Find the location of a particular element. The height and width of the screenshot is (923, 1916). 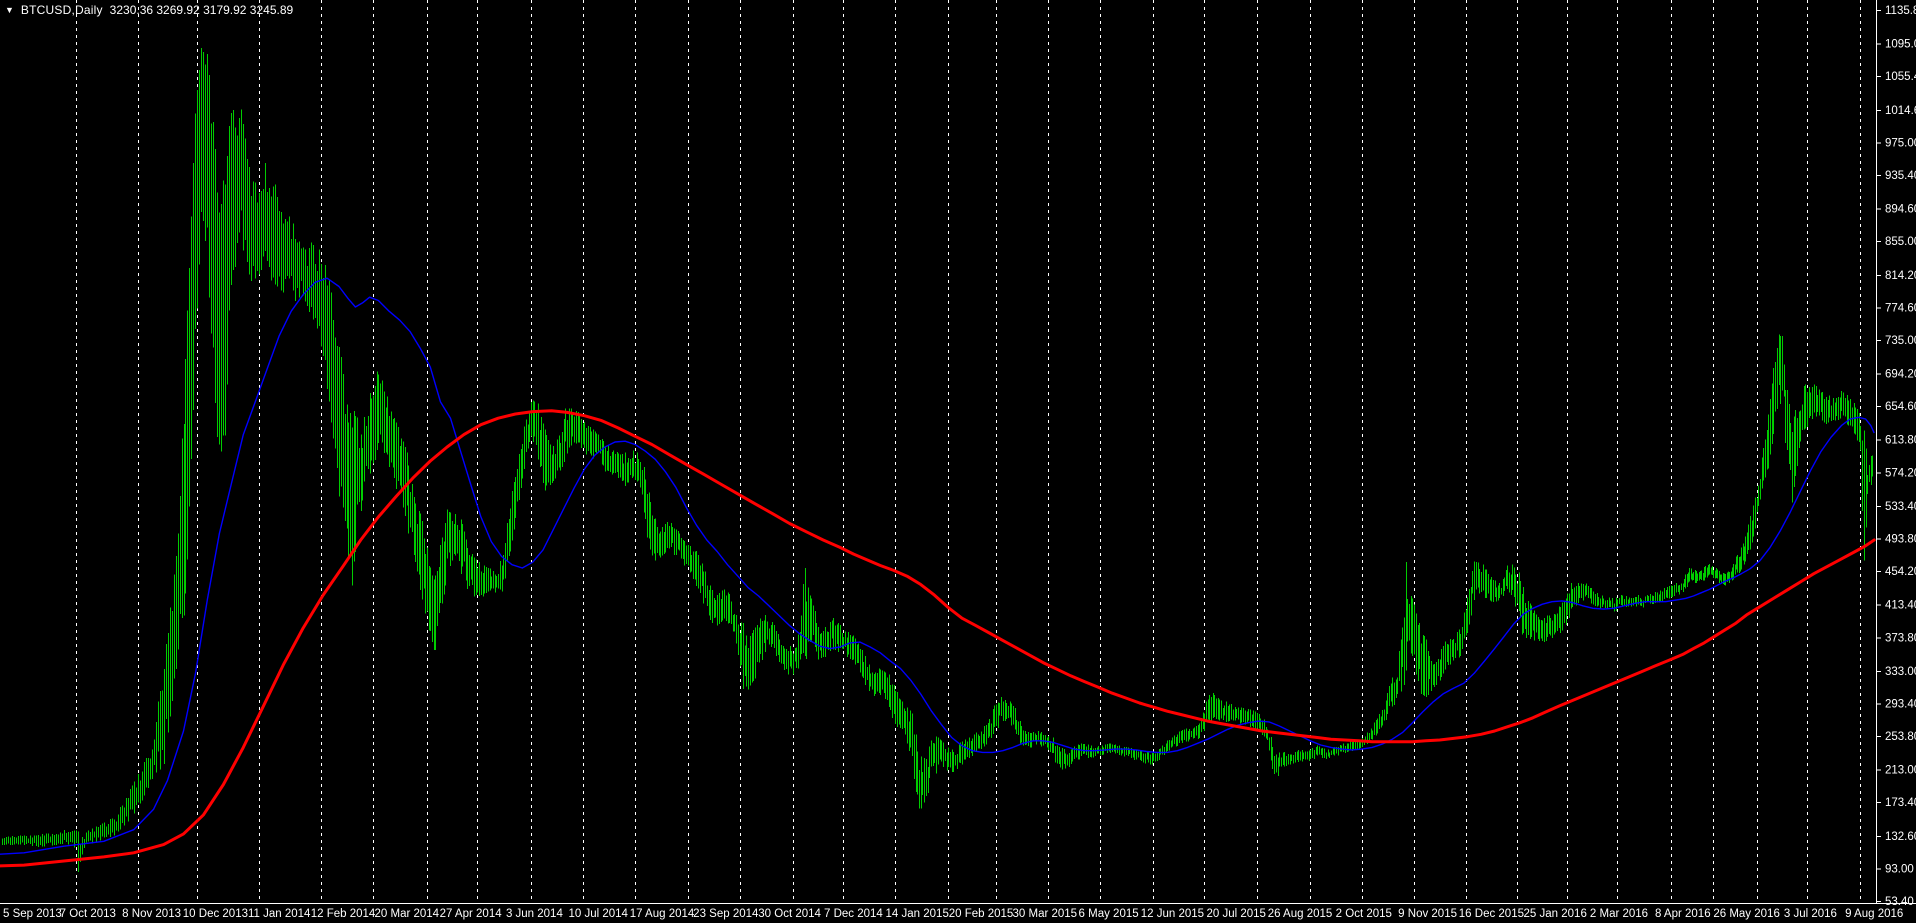

date-tick-label: 20 Jul 2015 is located at coordinates (1235, 914).